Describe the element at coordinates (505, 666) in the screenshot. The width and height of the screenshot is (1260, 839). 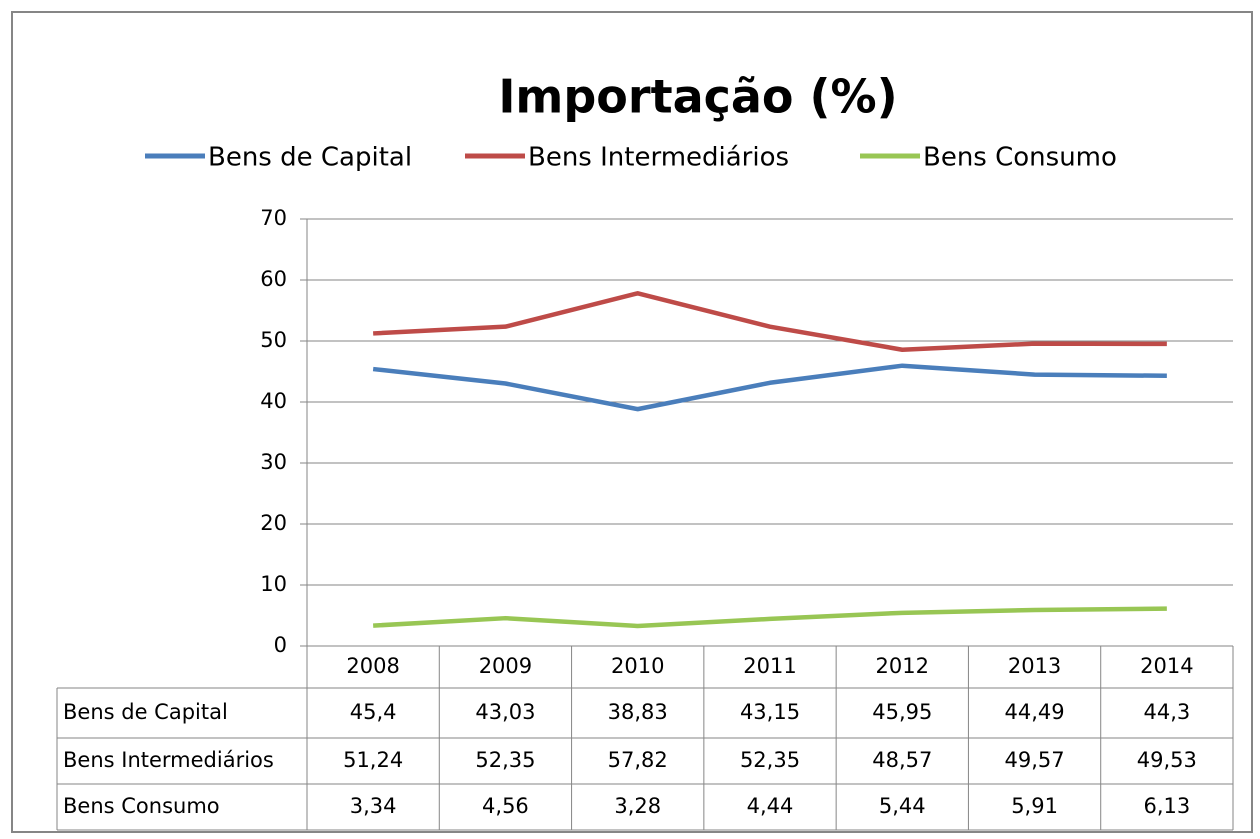
I see `x-tick-label: 2009` at that location.